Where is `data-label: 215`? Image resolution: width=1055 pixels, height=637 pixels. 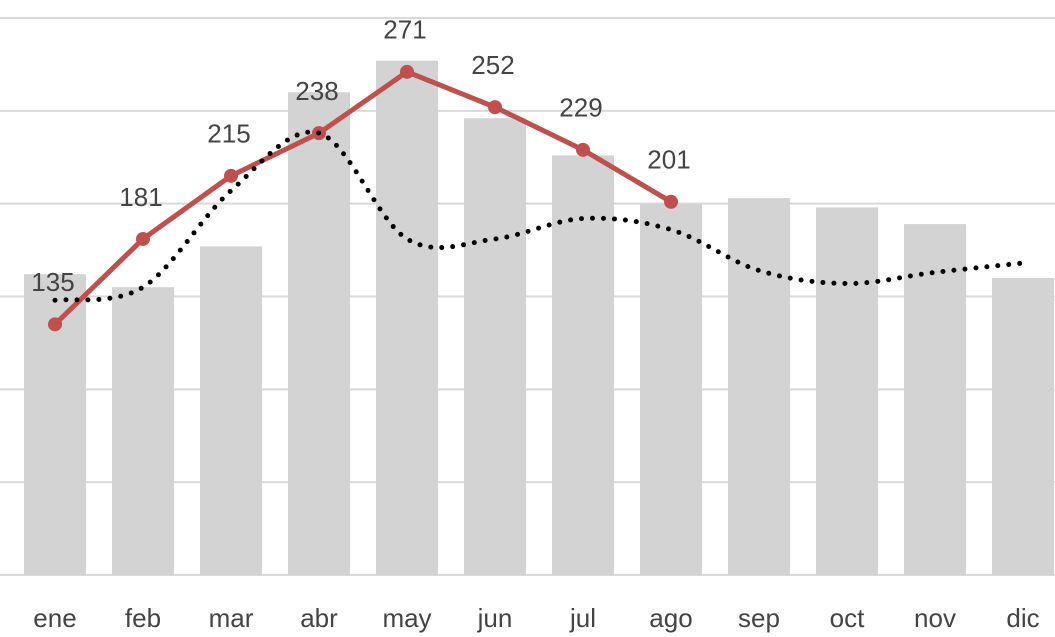
data-label: 215 is located at coordinates (228, 134).